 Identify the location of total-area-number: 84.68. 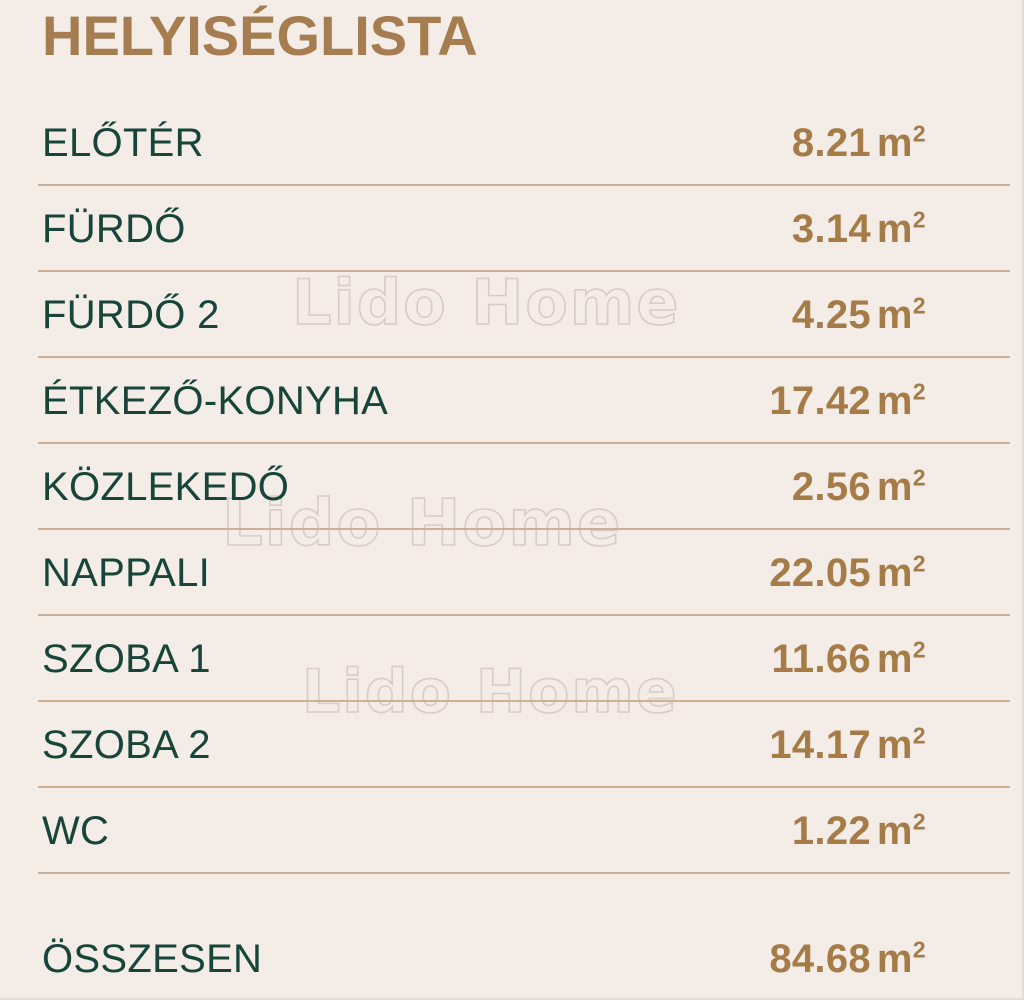
(820, 959).